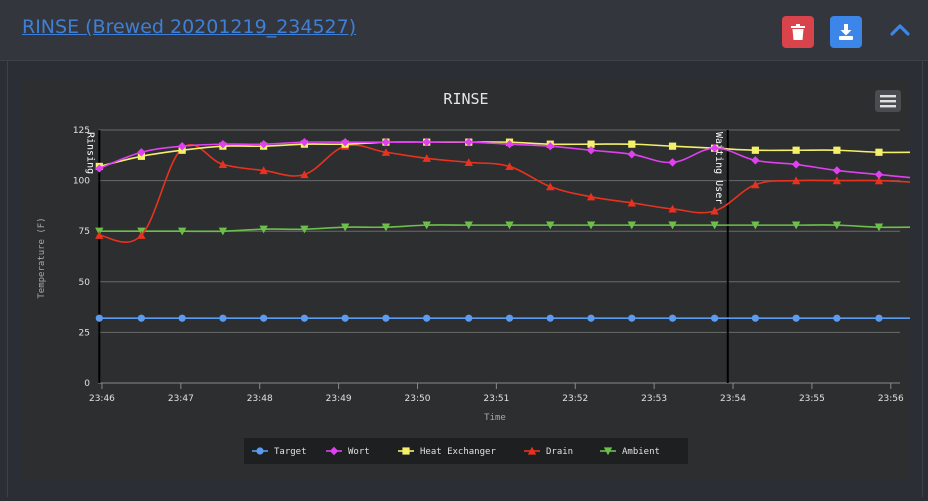 This screenshot has width=928, height=501. What do you see at coordinates (189, 27) in the screenshot?
I see `page-title-link: RINSE (Brewed 20201219_234527)` at bounding box center [189, 27].